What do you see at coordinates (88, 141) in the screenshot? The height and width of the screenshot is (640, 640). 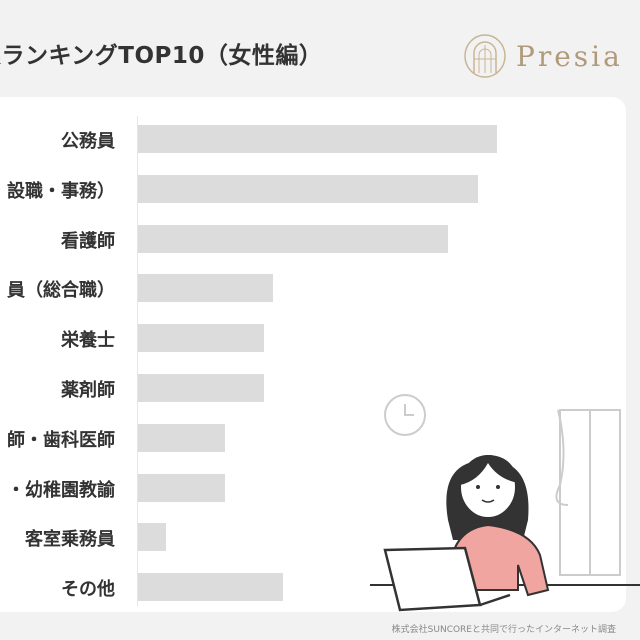 I see `category-label: 公務員` at bounding box center [88, 141].